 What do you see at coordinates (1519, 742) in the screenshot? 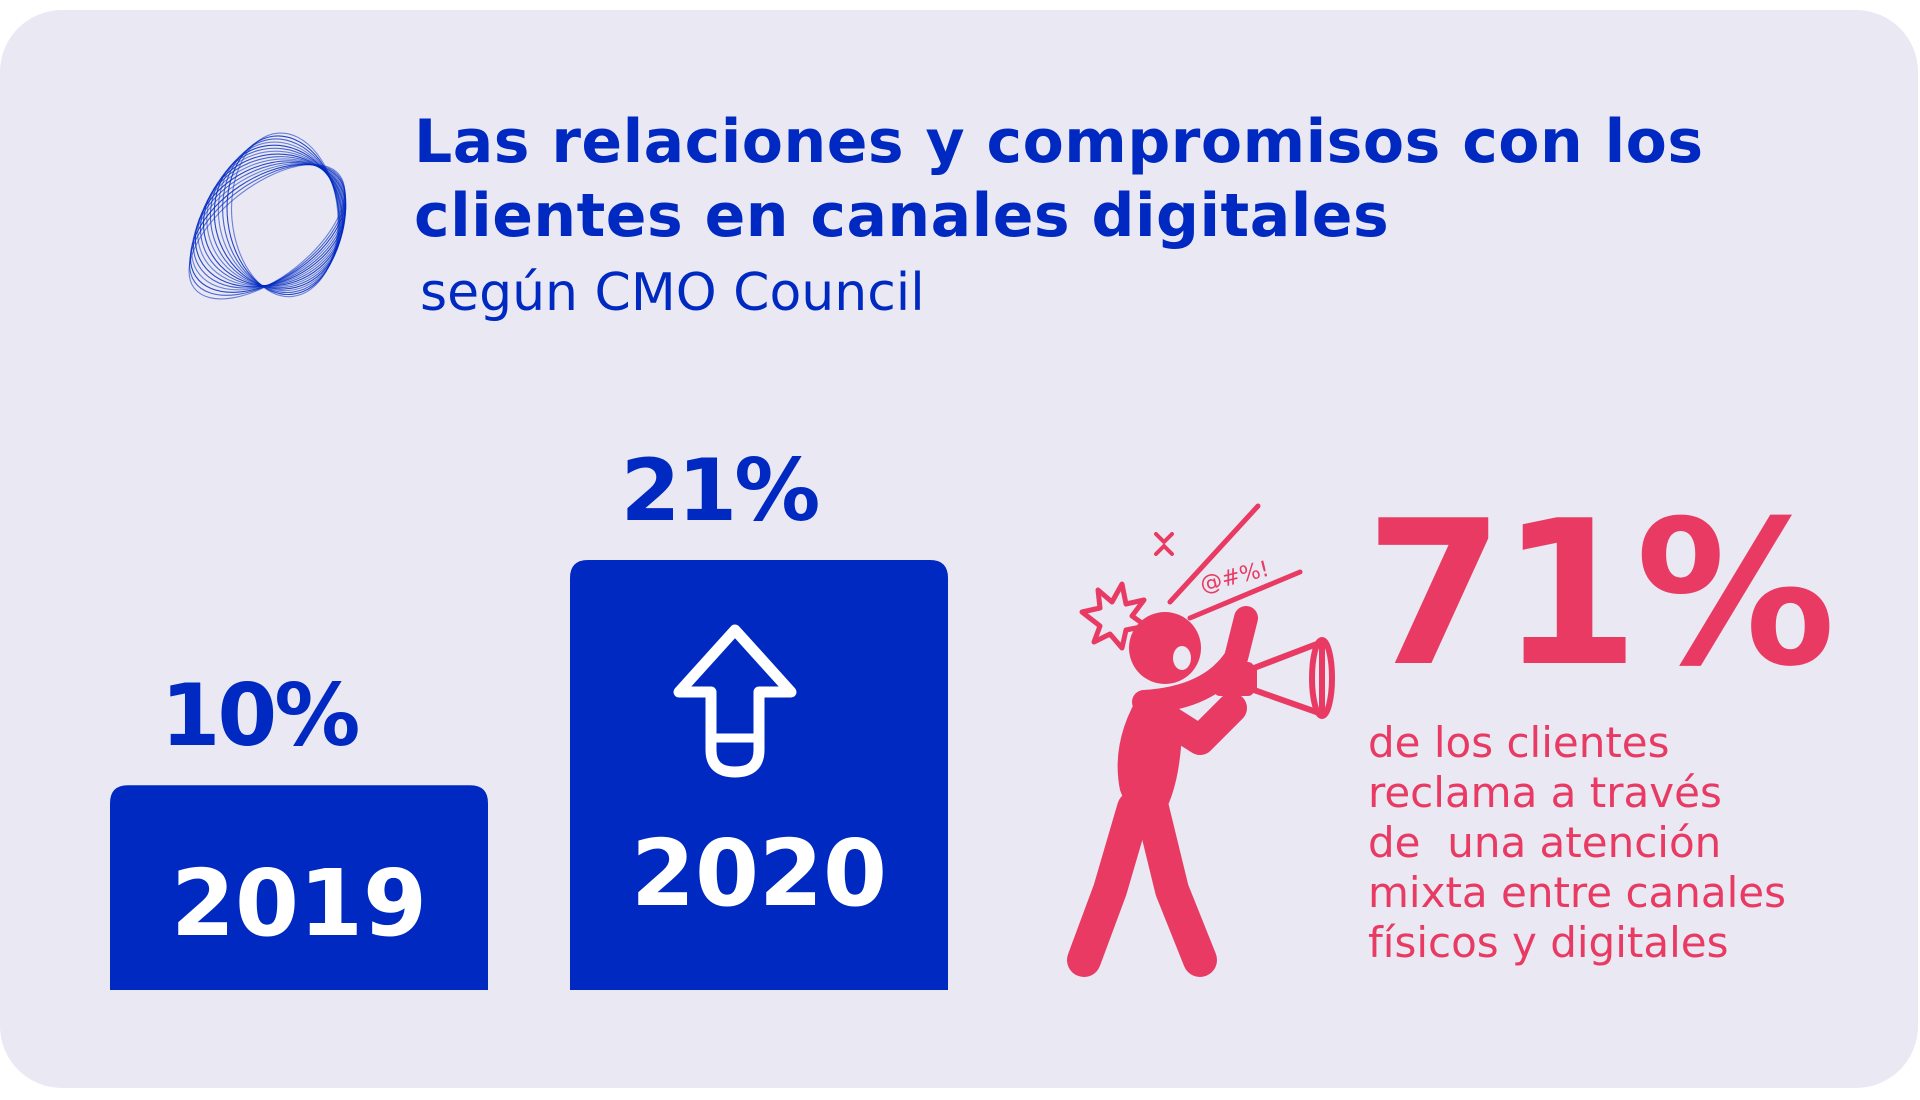
I see `description-line: de los clientes` at bounding box center [1519, 742].